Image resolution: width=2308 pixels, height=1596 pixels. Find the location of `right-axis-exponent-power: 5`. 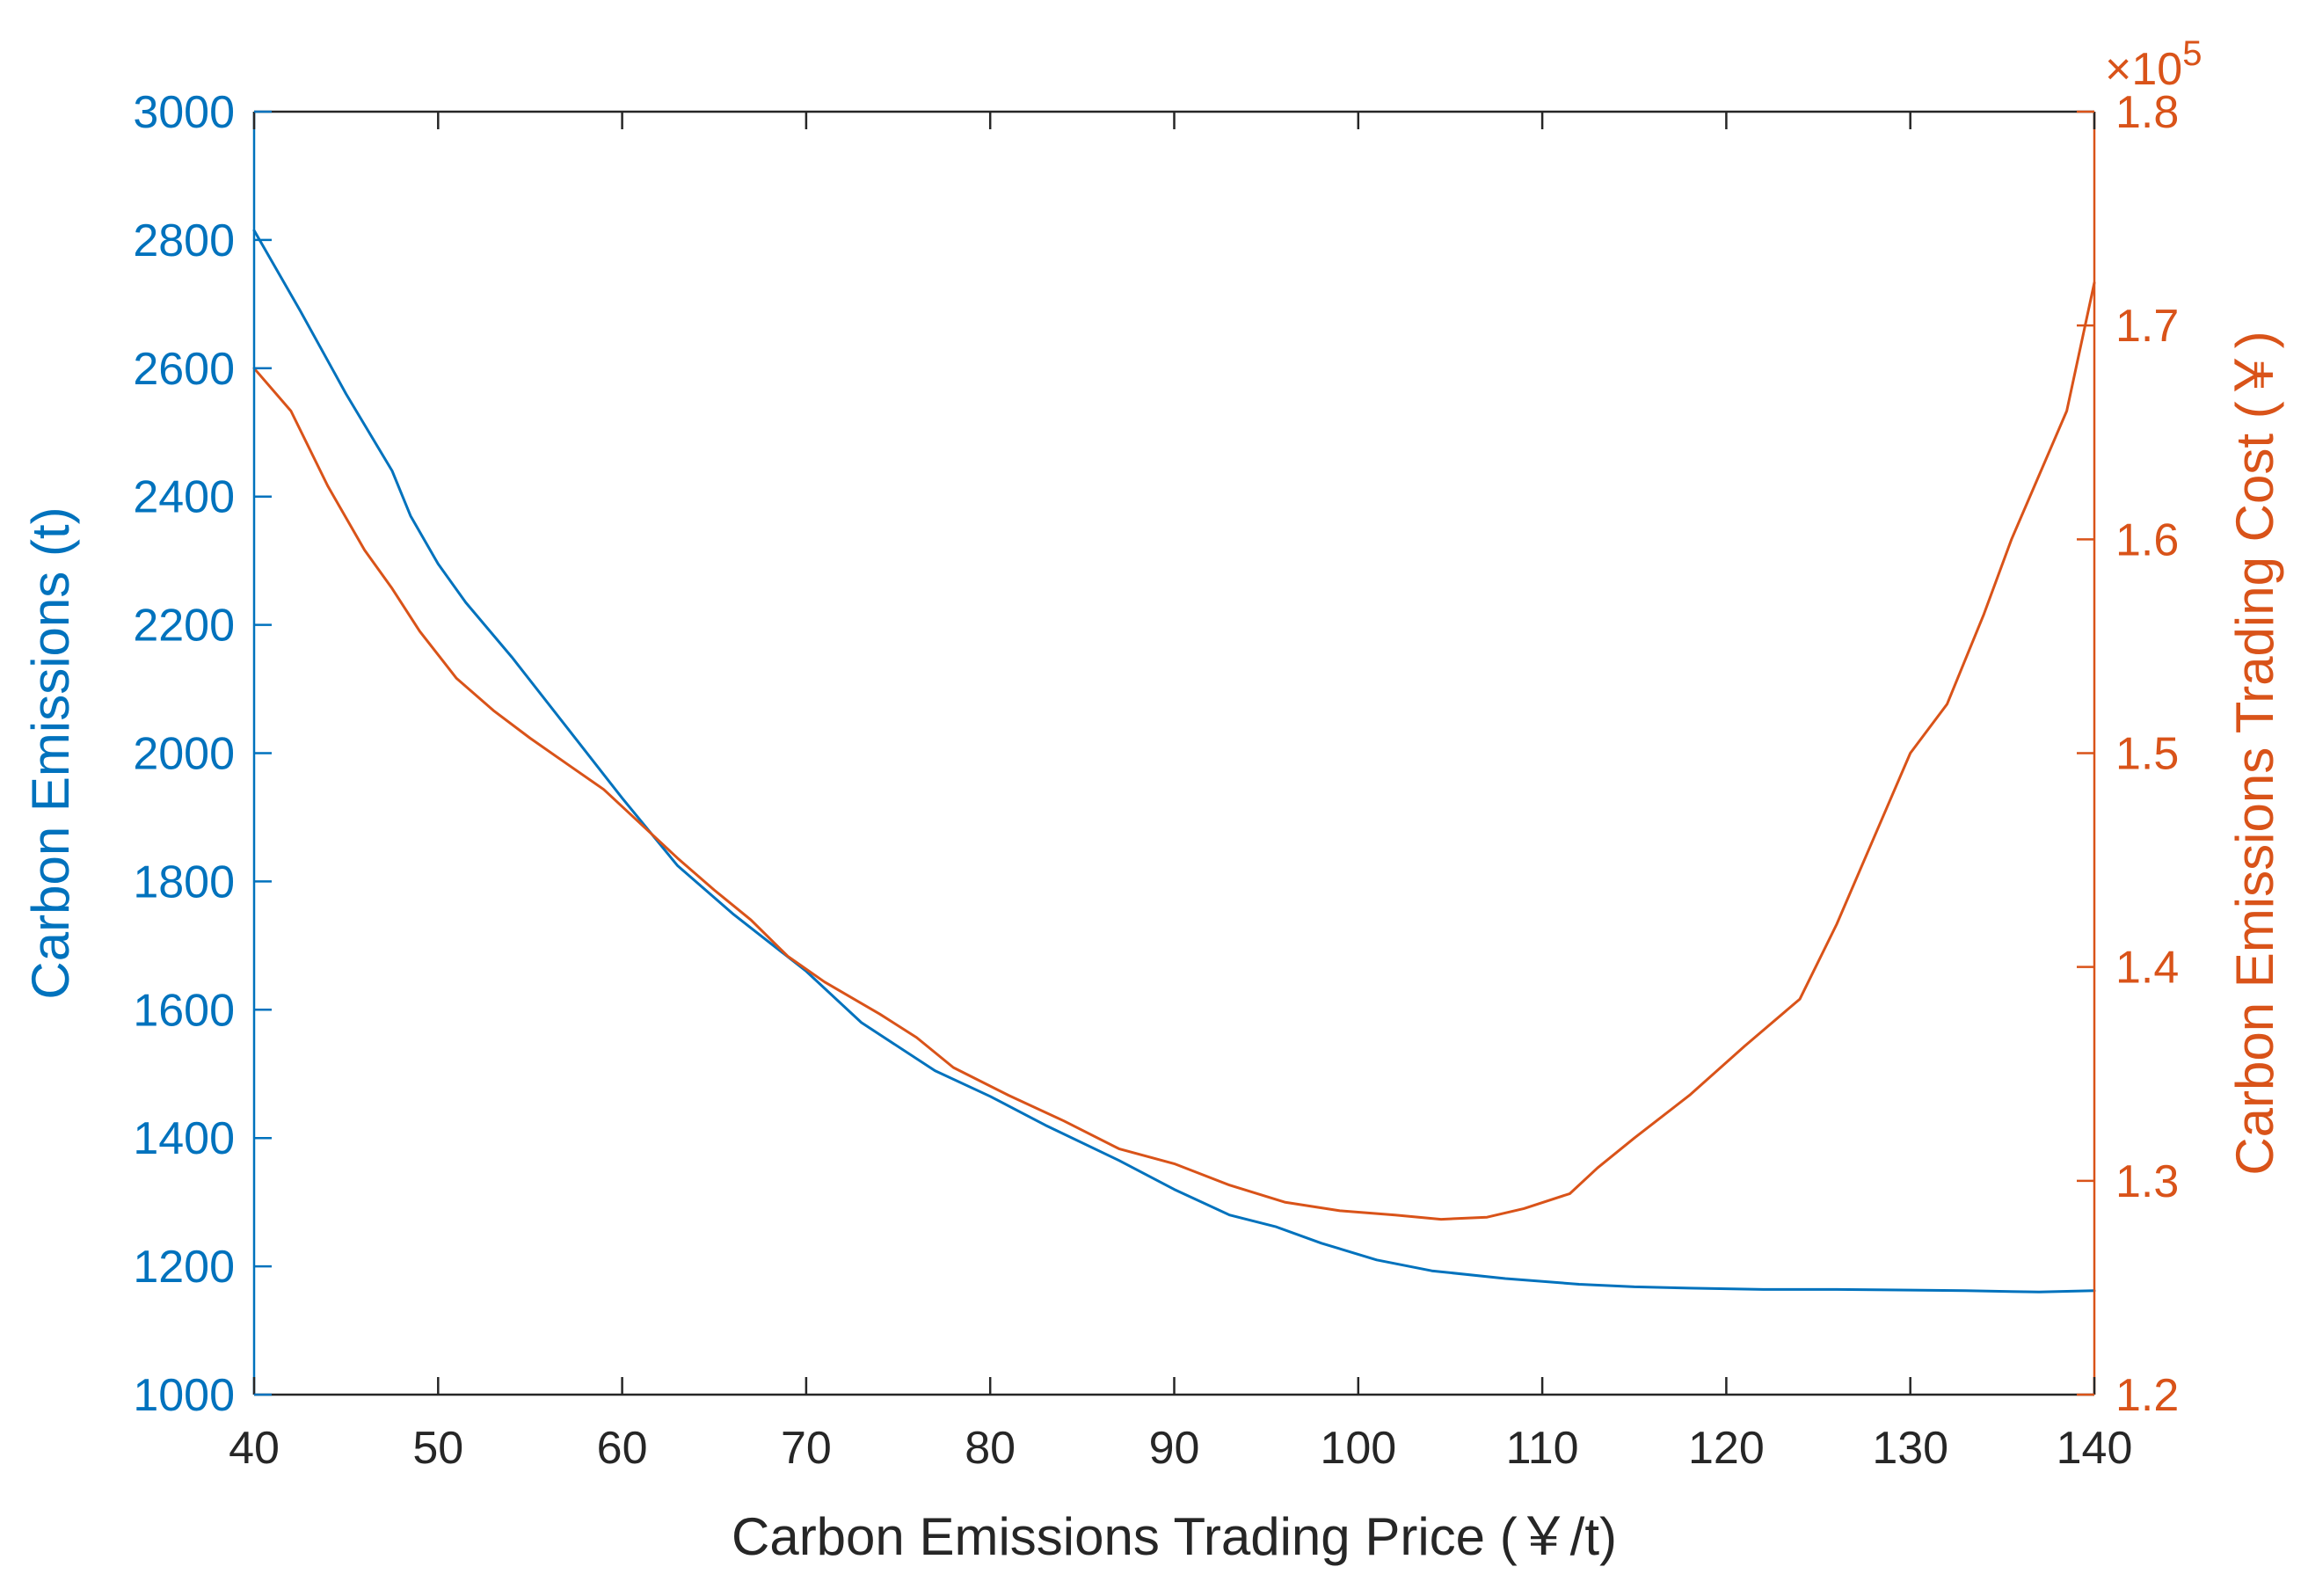

right-axis-exponent-power: 5 is located at coordinates (2192, 53).